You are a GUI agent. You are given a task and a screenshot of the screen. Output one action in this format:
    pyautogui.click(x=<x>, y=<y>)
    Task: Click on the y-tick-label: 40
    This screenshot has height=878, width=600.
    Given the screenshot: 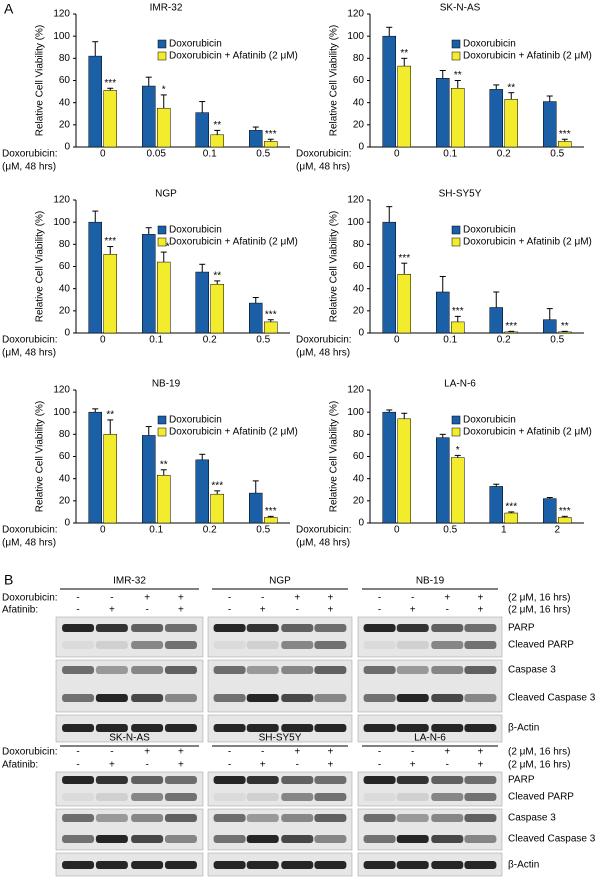 What is the action you would take?
    pyautogui.click(x=359, y=102)
    